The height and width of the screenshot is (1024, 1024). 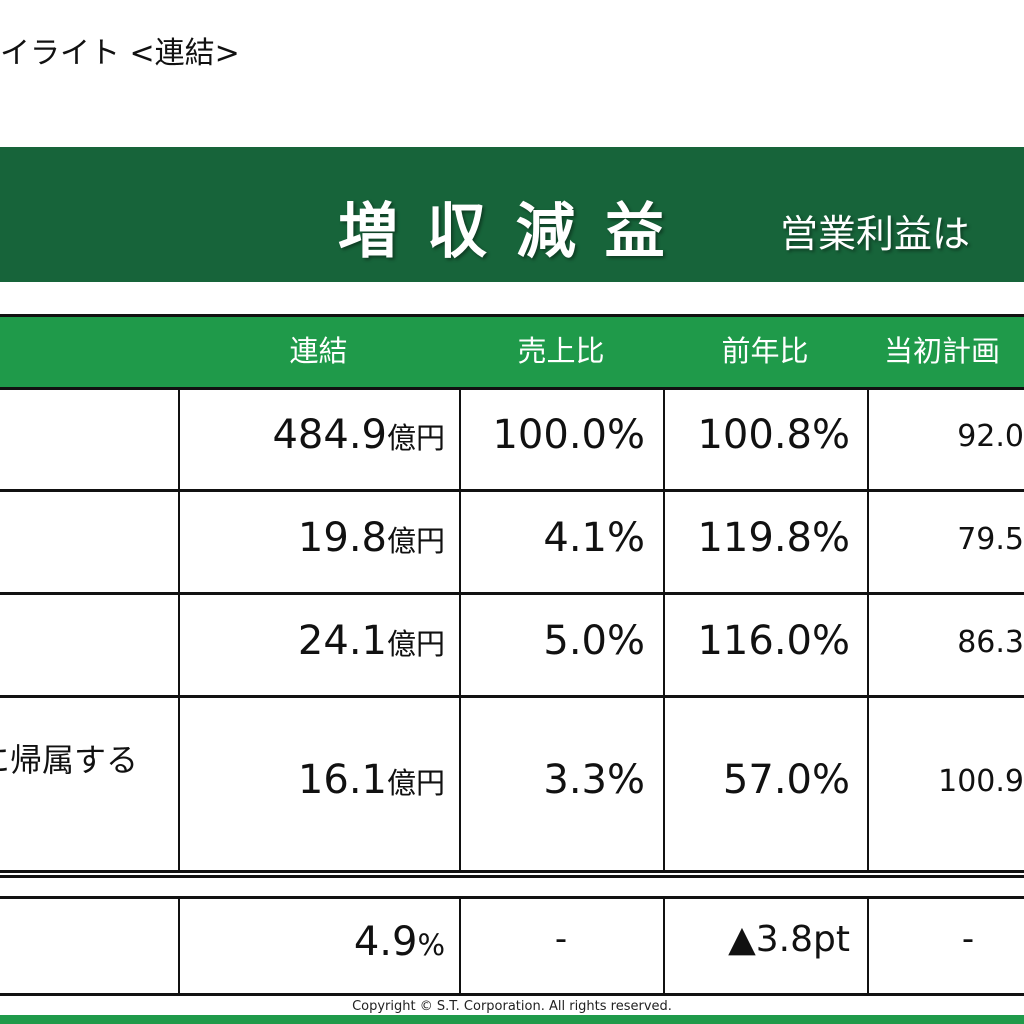 What do you see at coordinates (120, 53) in the screenshot?
I see `slide-title: イライト <連結>` at bounding box center [120, 53].